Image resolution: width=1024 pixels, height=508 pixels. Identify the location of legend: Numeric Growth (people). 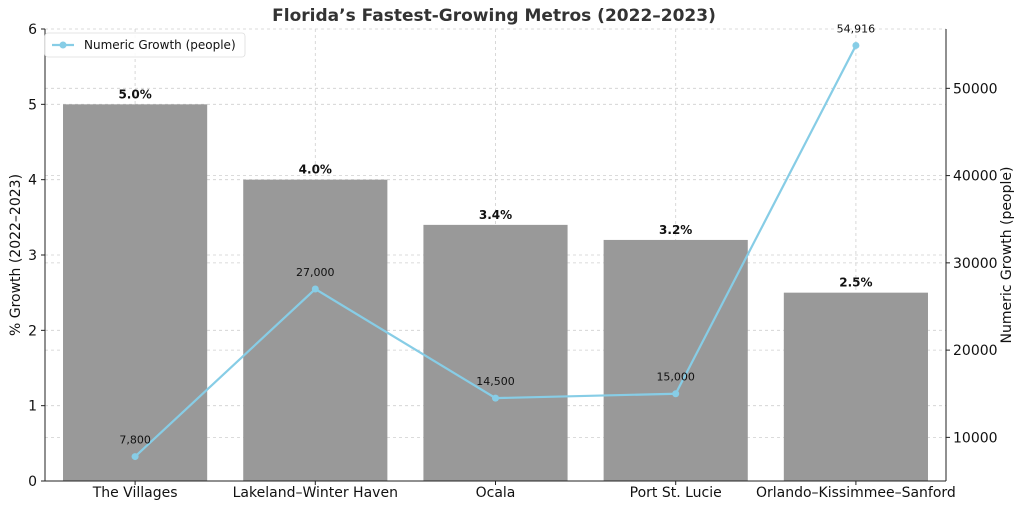
(145, 45).